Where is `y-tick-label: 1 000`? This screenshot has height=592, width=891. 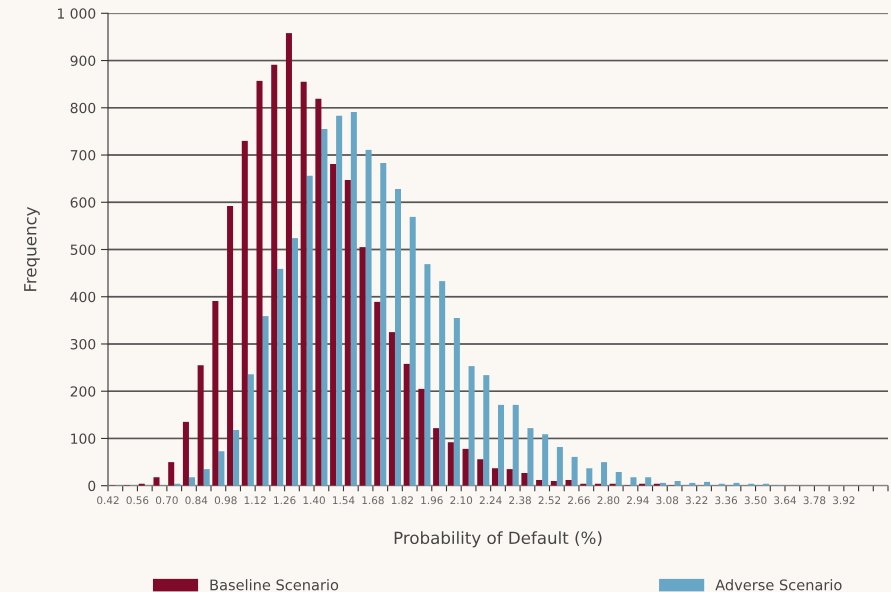 y-tick-label: 1 000 is located at coordinates (77, 13).